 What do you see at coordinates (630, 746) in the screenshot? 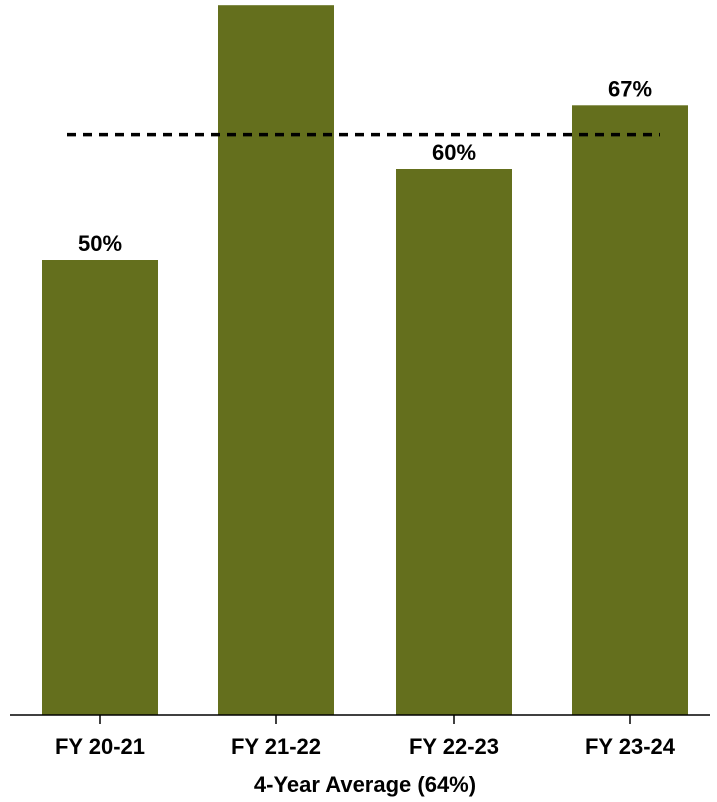
I see `x-tick-label: FY 23-24` at bounding box center [630, 746].